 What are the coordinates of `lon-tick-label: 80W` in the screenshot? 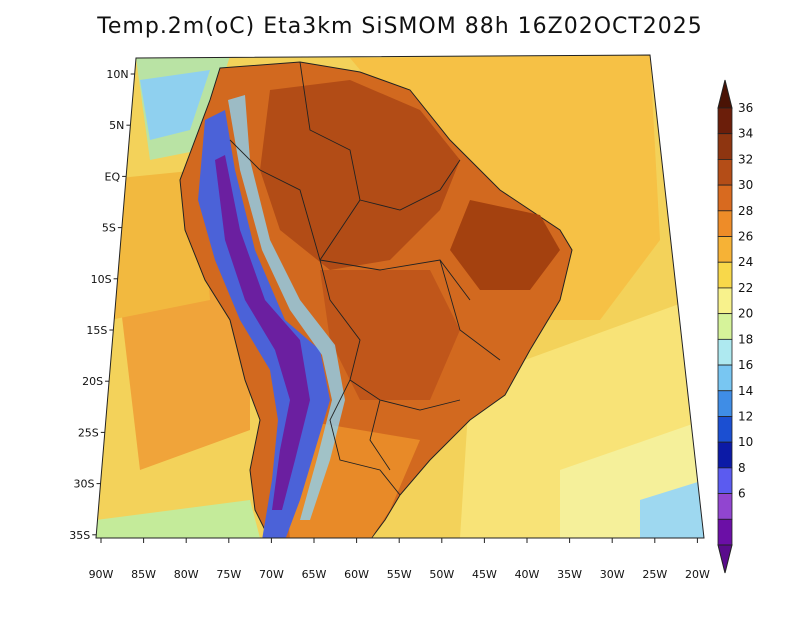 It's located at (186, 574).